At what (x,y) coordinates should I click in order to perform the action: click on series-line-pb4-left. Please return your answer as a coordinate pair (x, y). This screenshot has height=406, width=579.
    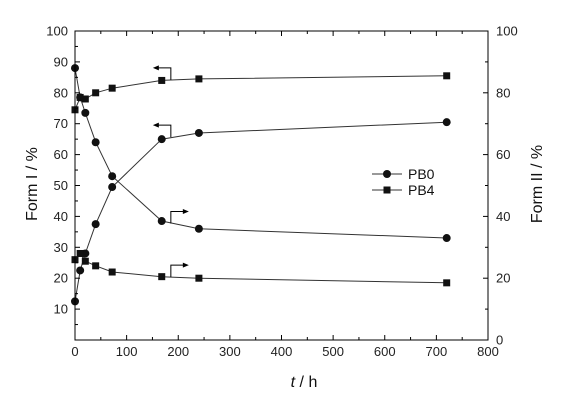
    Looking at the image, I should click on (260, 92).